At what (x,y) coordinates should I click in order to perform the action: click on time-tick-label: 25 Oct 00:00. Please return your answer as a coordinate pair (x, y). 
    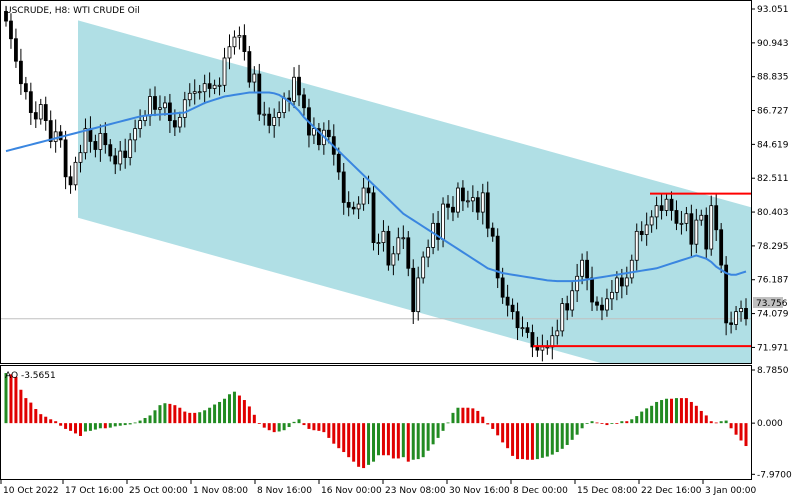
    Looking at the image, I should click on (158, 491).